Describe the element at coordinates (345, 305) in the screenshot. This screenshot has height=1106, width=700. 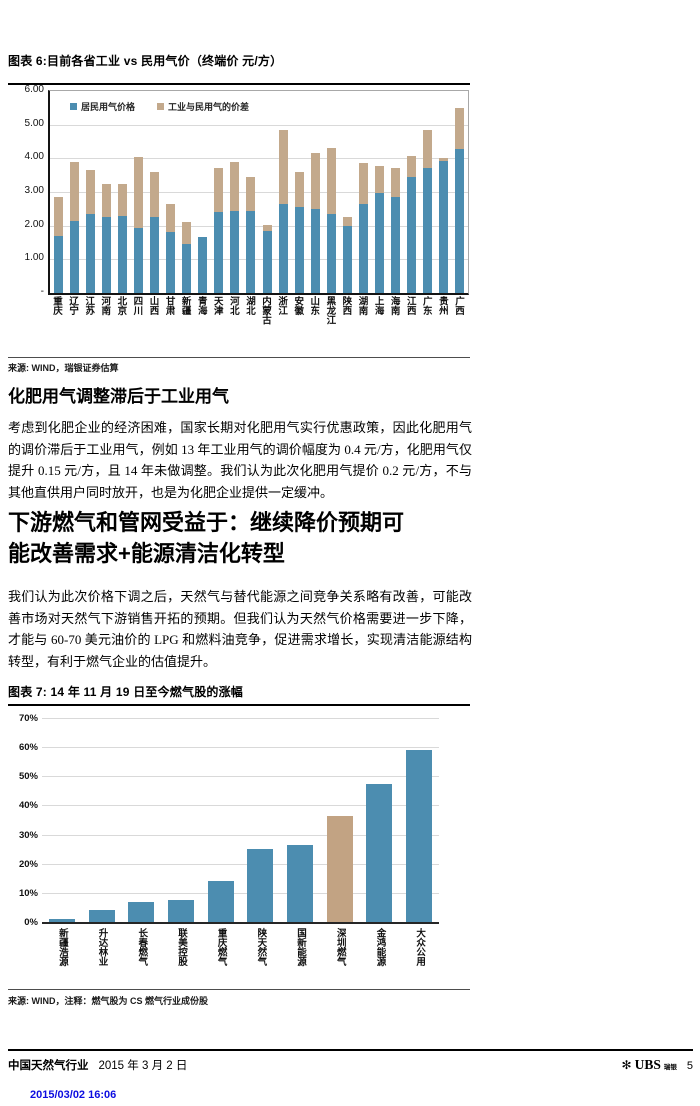
I see `x-category-label: 陕西` at that location.